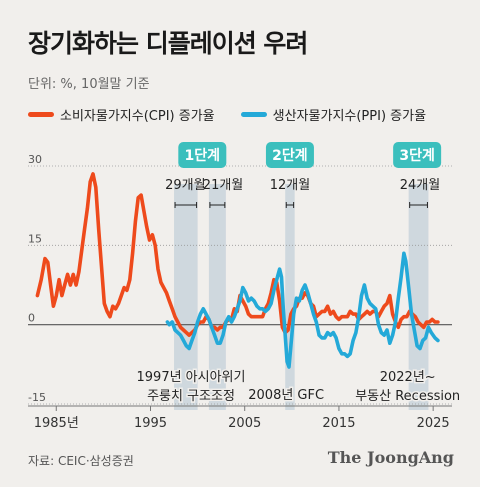 The height and width of the screenshot is (487, 480). What do you see at coordinates (407, 396) in the screenshot?
I see `event-annotation: 부동산 Recession` at bounding box center [407, 396].